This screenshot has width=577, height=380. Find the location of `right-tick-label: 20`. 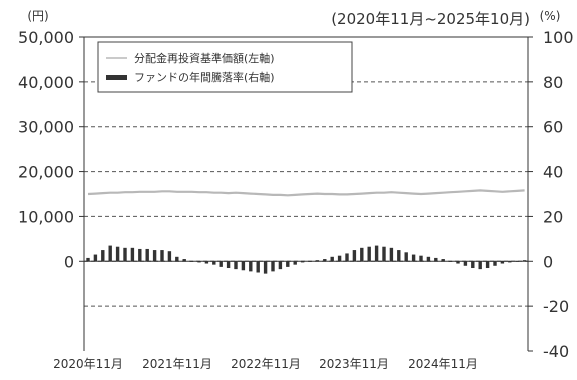

right-tick-label: 20 is located at coordinates (553, 216).